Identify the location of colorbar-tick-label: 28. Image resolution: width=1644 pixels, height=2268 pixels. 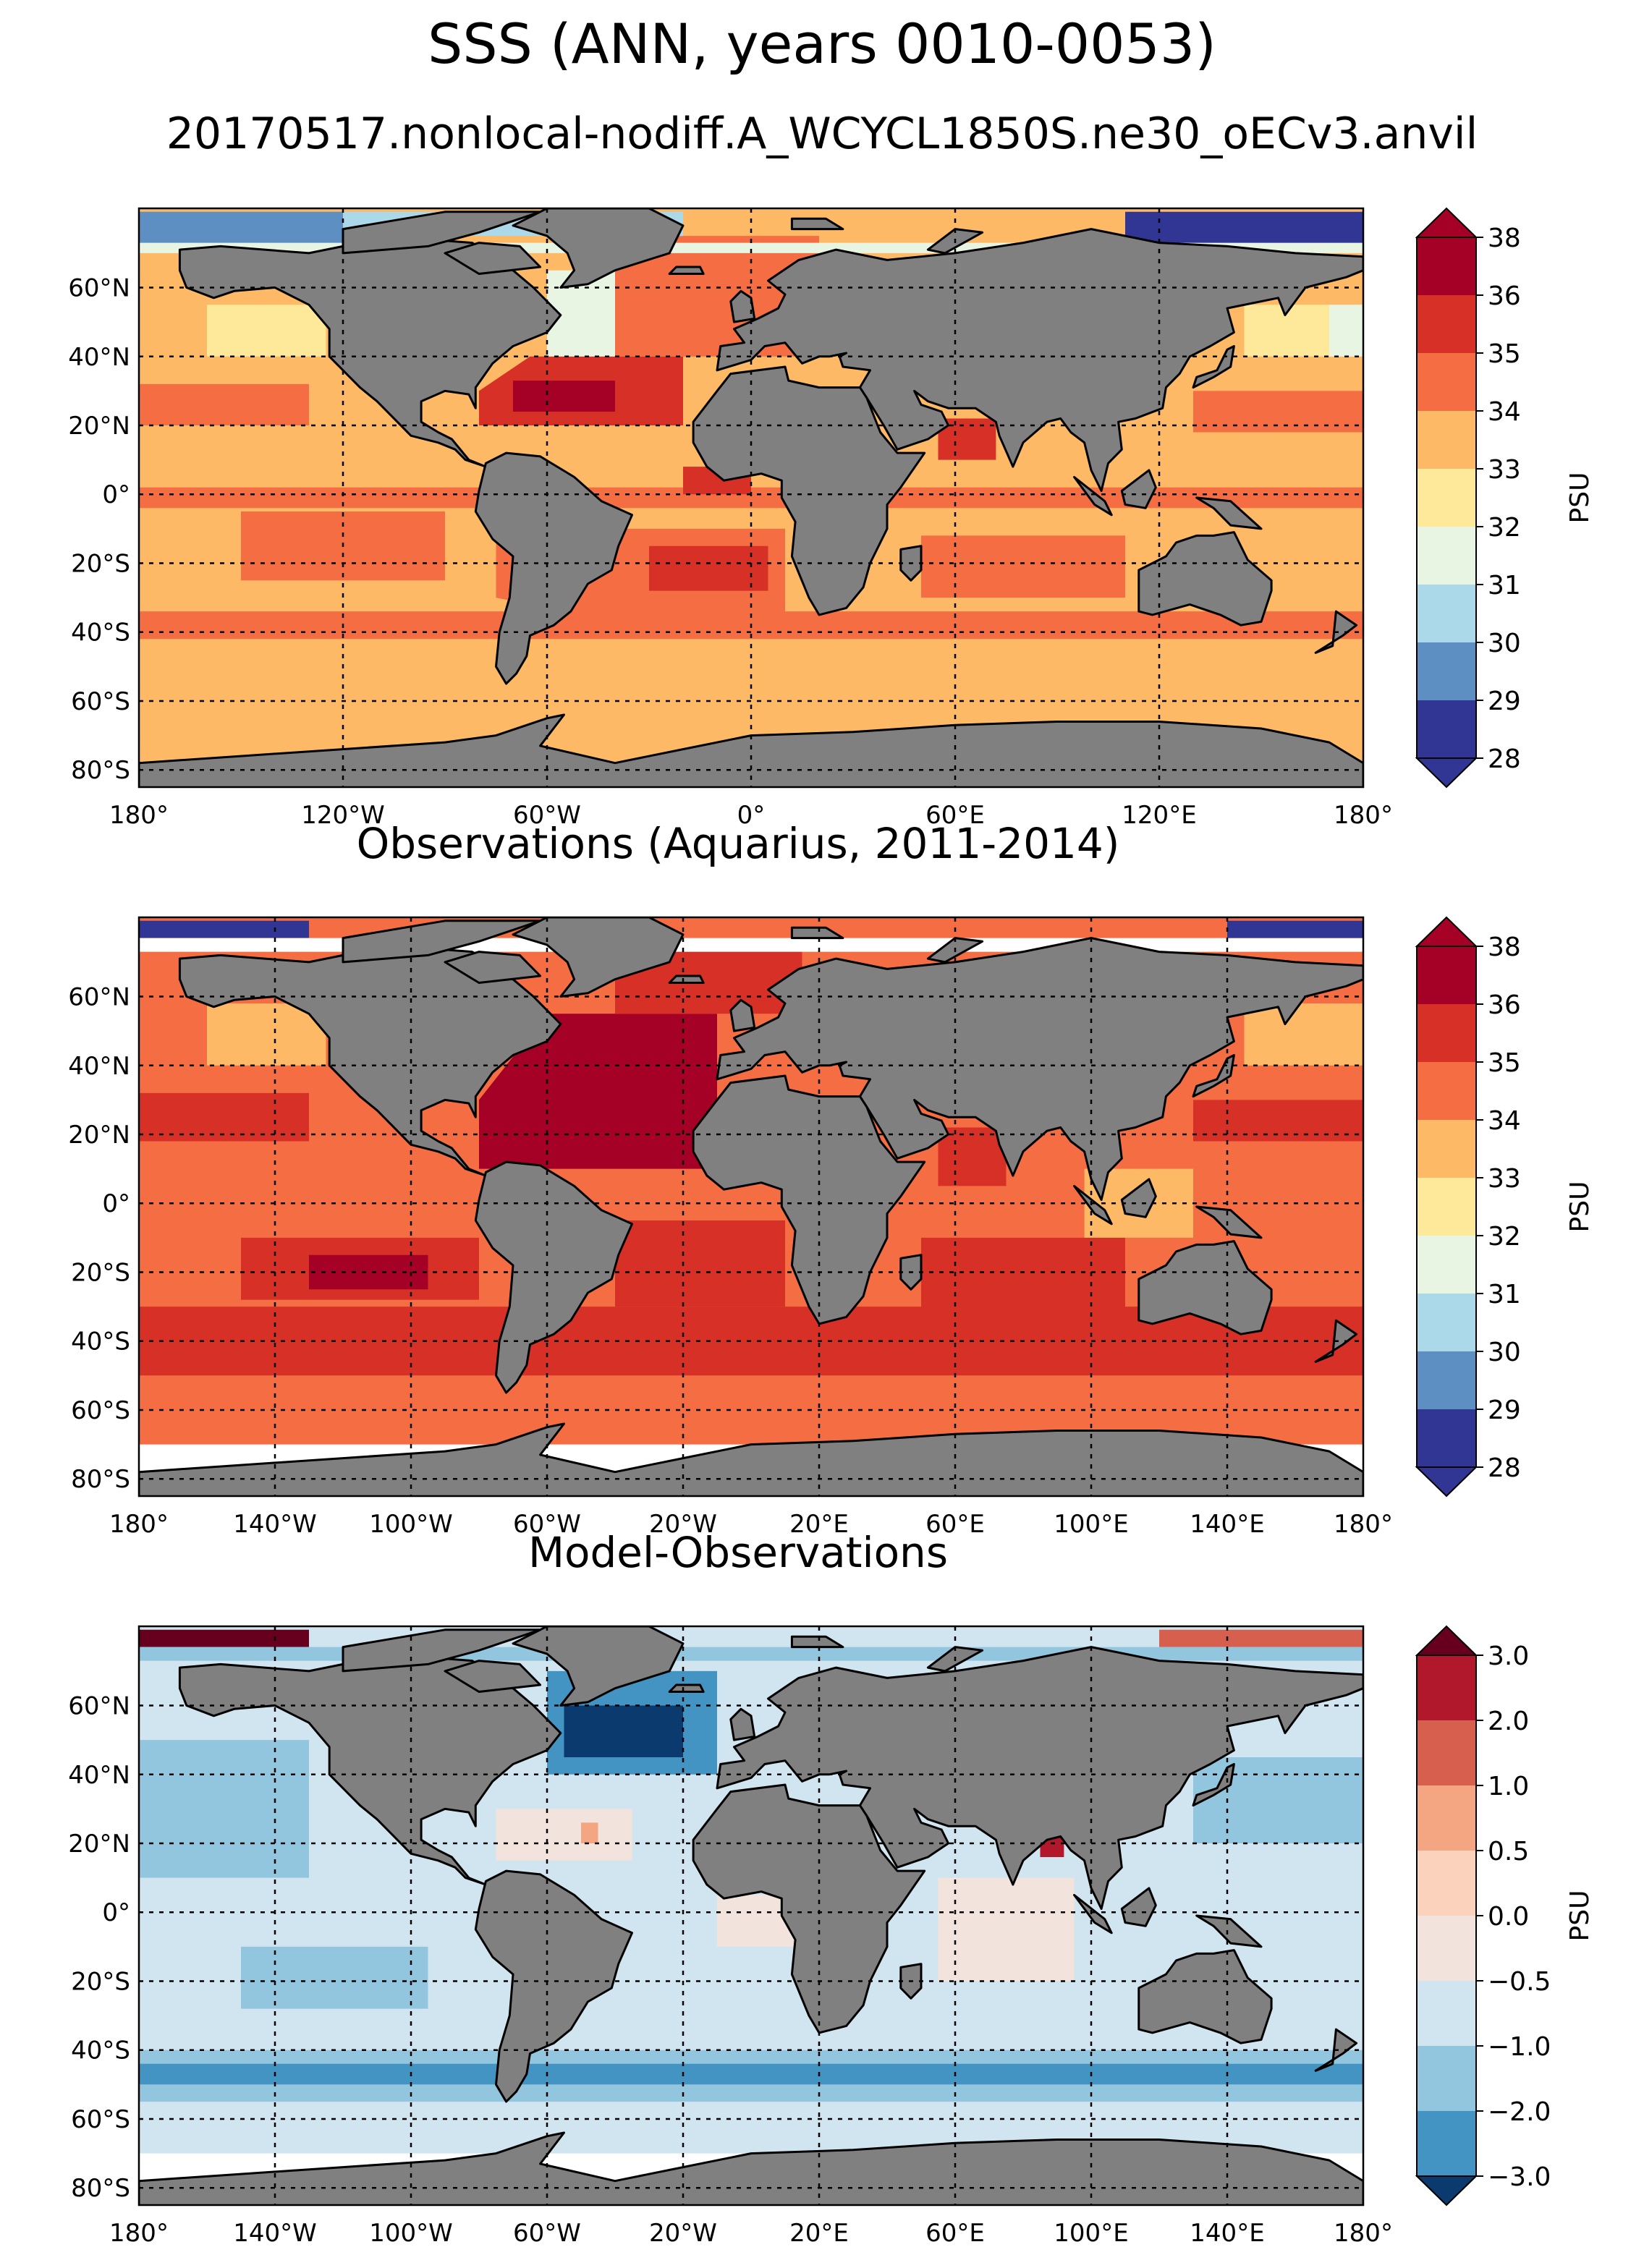
(1504, 1468).